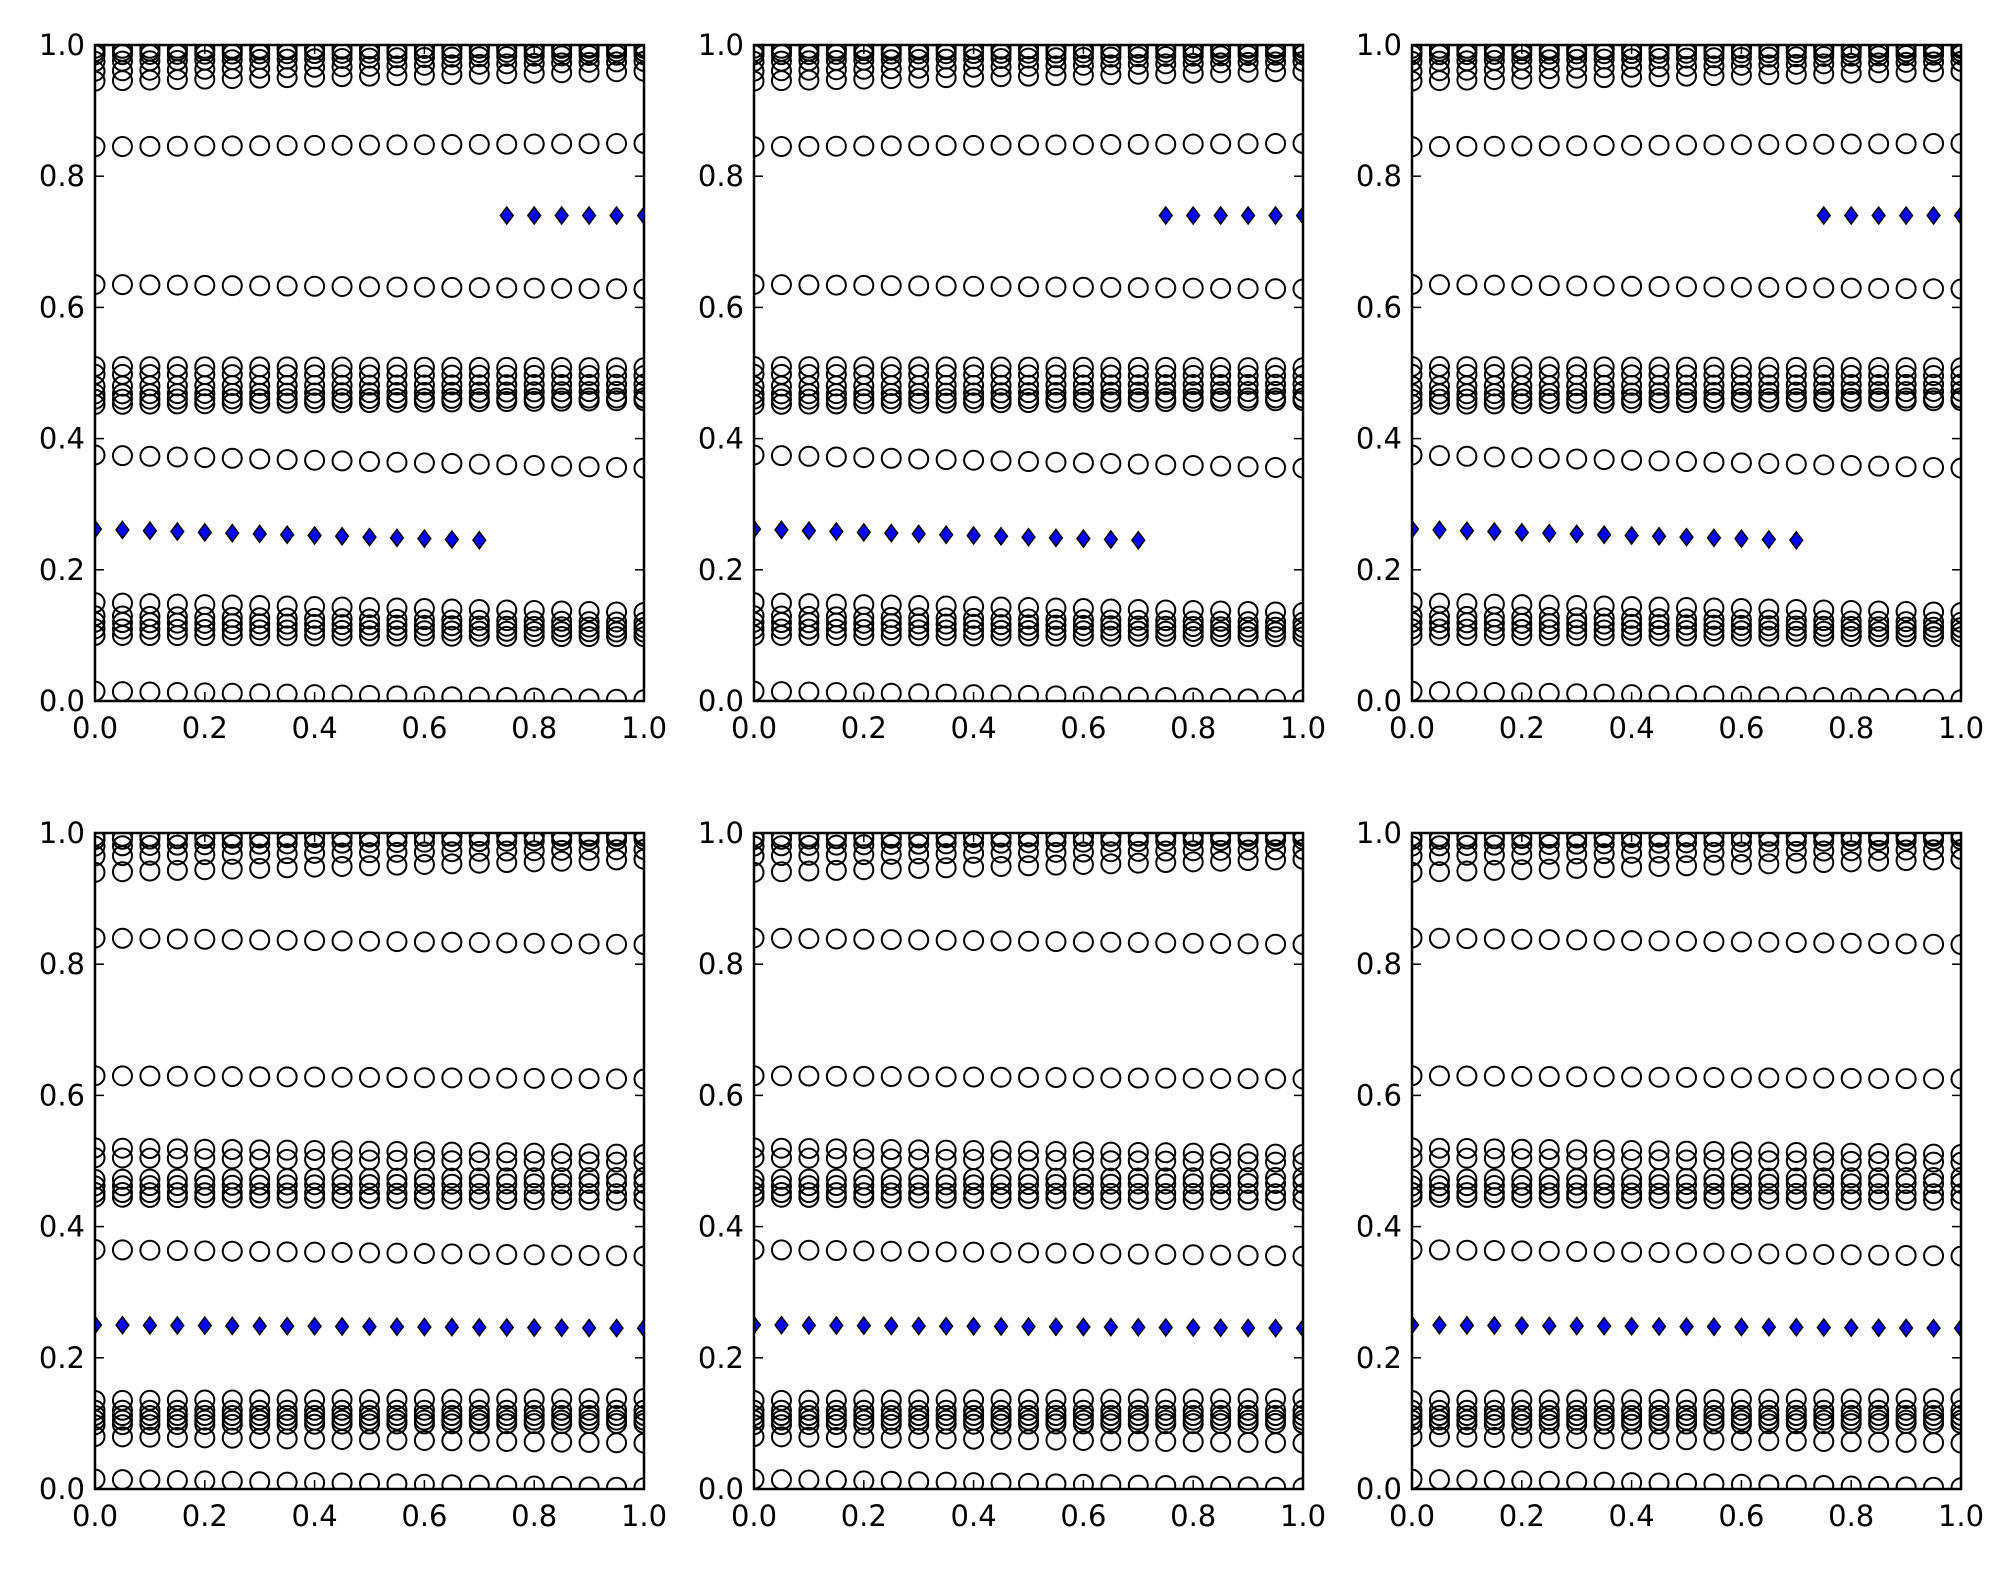 The width and height of the screenshot is (2004, 1570). What do you see at coordinates (1083, 728) in the screenshot?
I see `x-tick-label: 0.6` at bounding box center [1083, 728].